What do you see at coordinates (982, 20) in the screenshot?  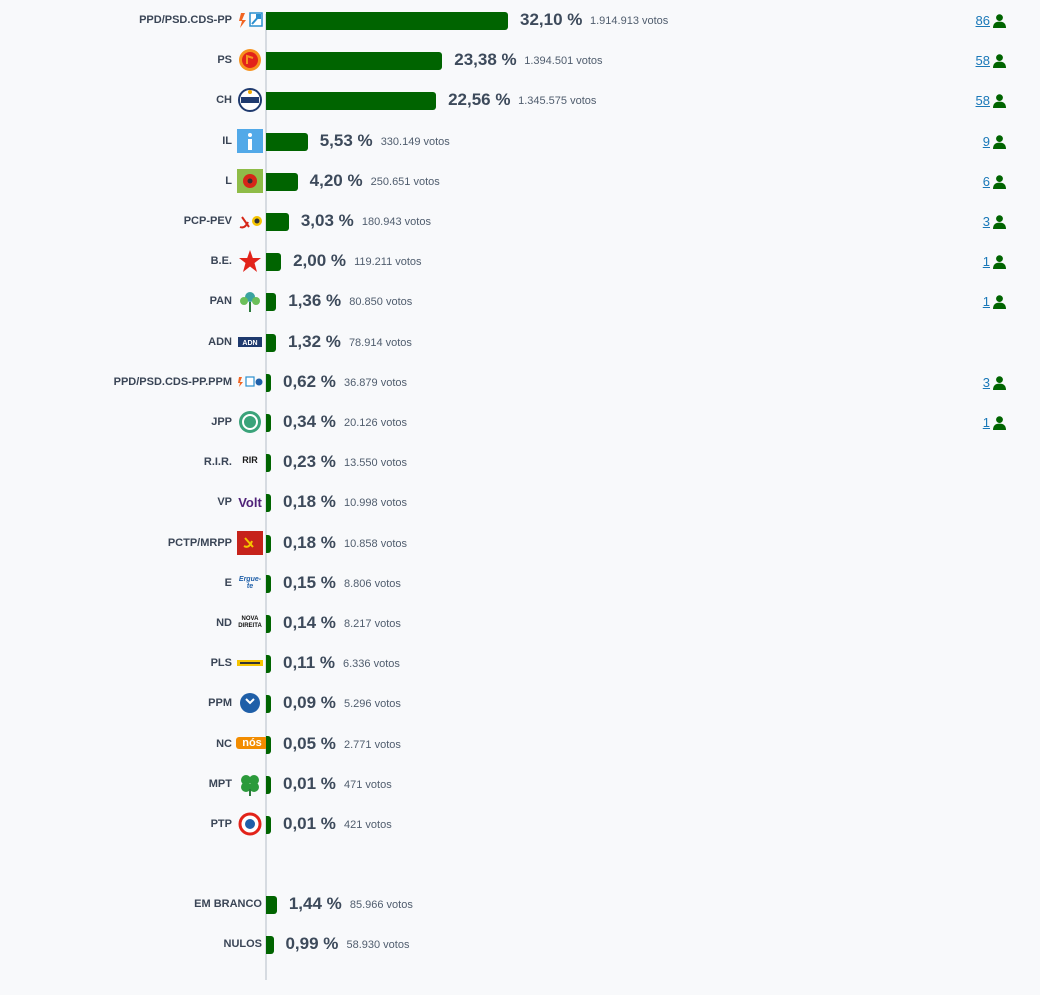 I see `seats-link: 86` at bounding box center [982, 20].